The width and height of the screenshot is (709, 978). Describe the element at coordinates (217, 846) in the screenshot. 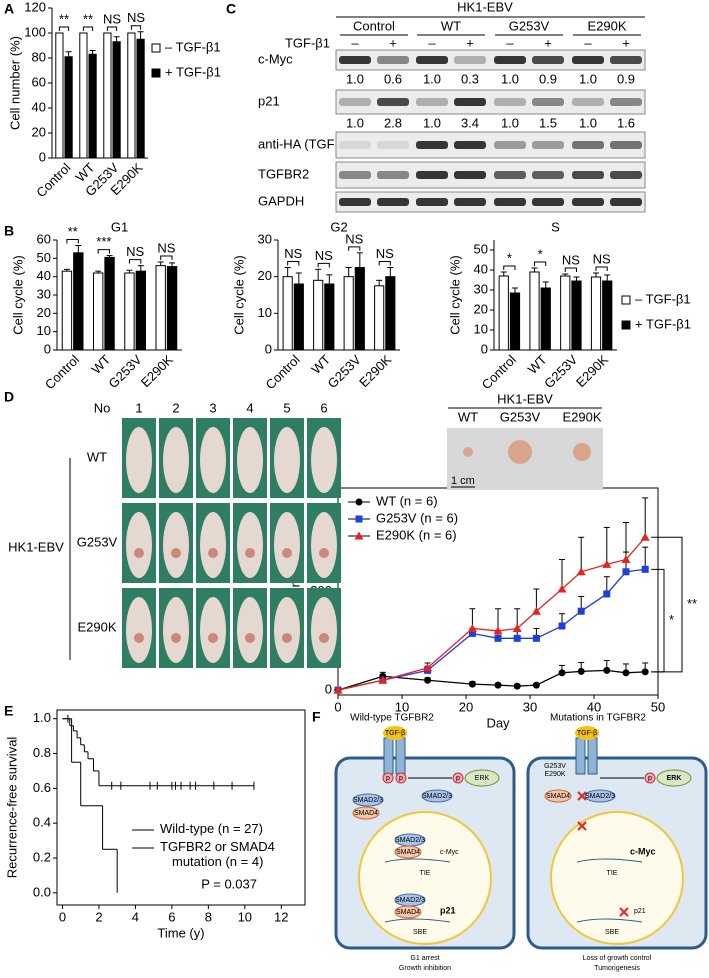

I see `legend-line-text: TGFBR2 or SMAD4` at that location.